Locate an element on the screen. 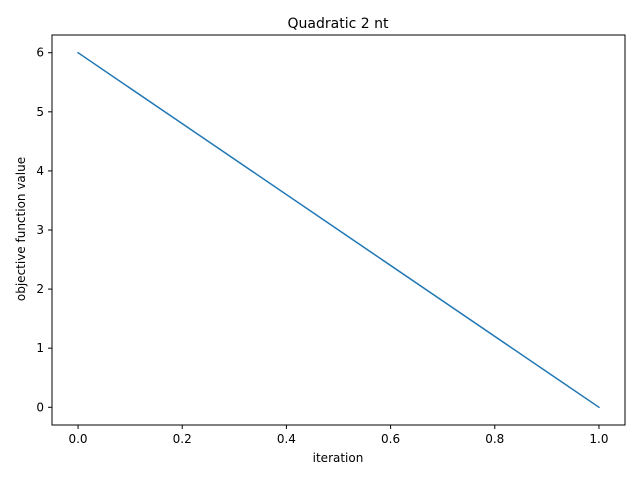  x-tick-label: 0.0 is located at coordinates (77, 439).